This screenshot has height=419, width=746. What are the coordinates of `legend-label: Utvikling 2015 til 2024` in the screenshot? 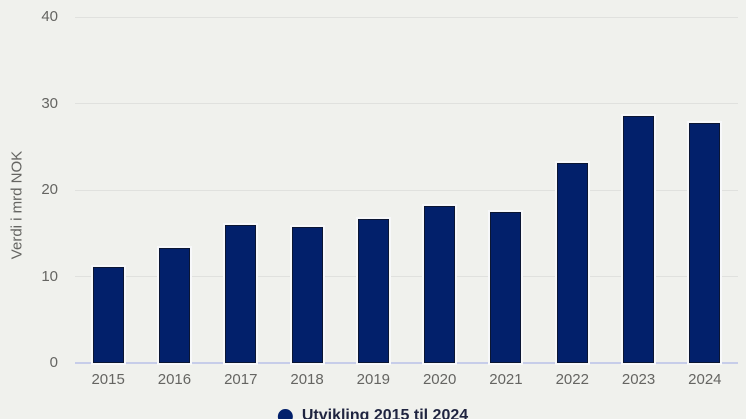 It's located at (385, 413).